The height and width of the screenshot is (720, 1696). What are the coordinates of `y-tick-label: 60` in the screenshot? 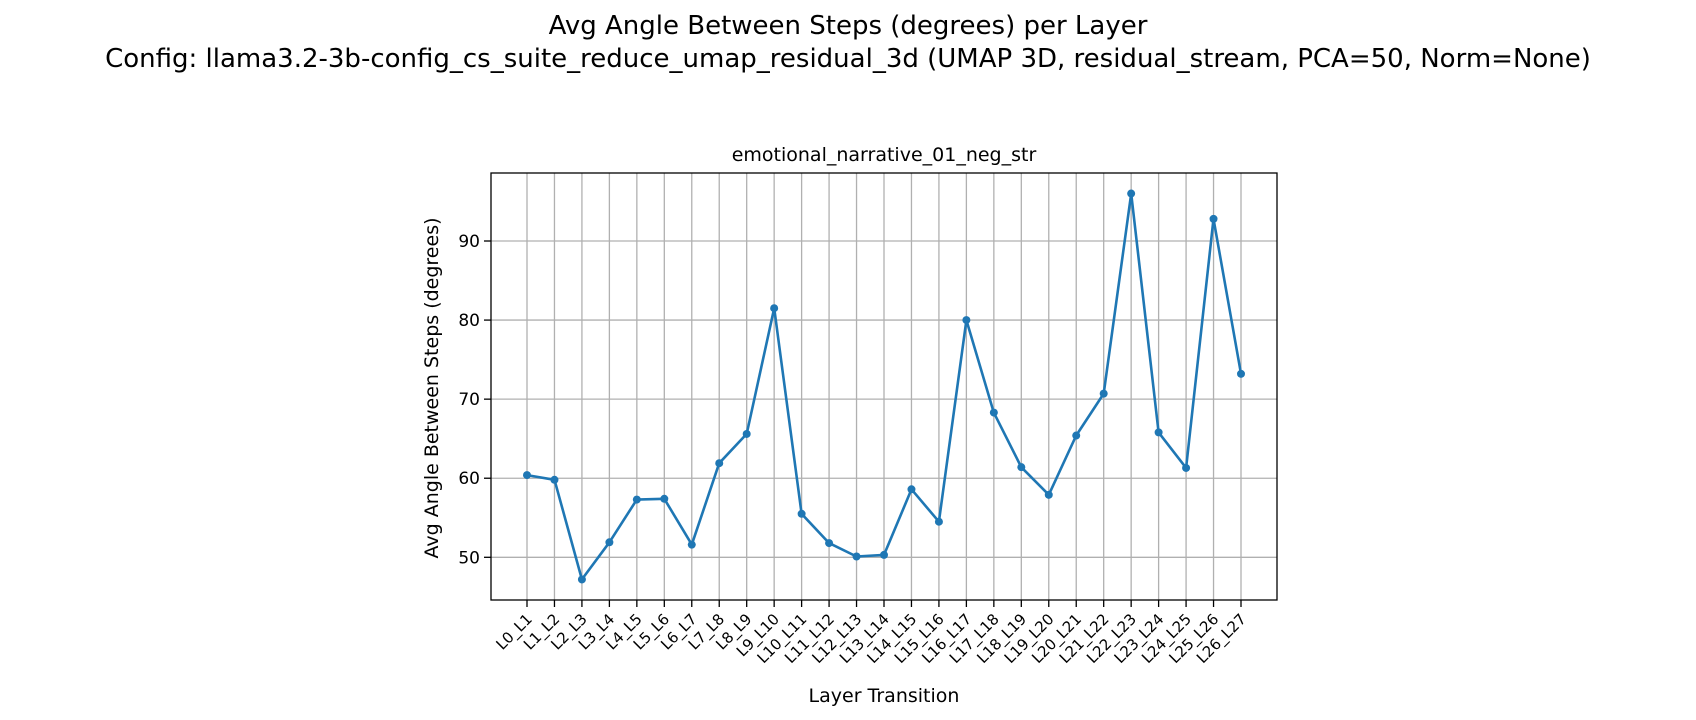 It's located at (469, 479).